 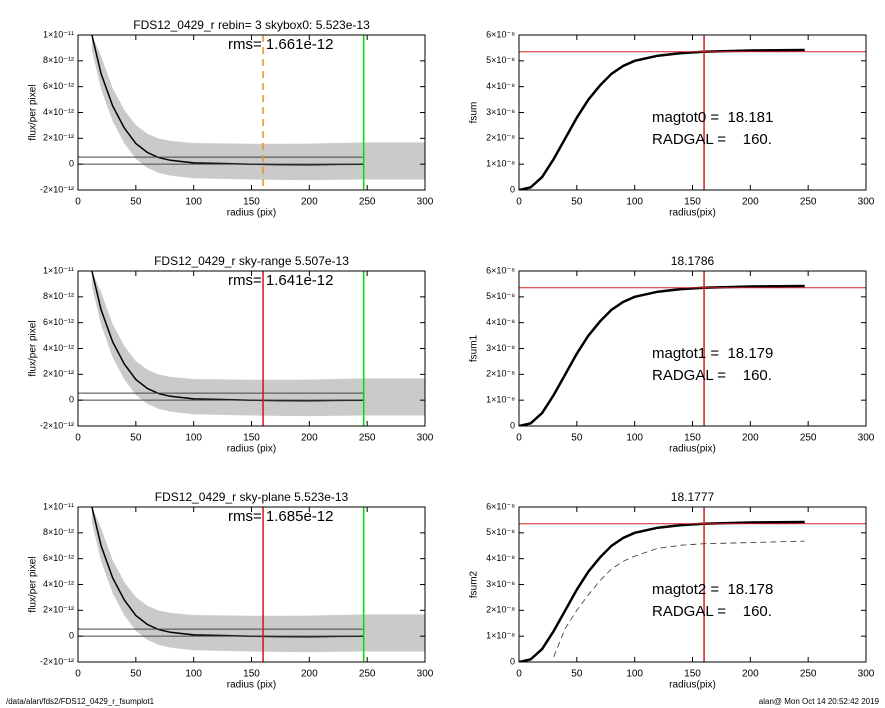 I want to click on chart-title: 18.1786, so click(x=693, y=261).